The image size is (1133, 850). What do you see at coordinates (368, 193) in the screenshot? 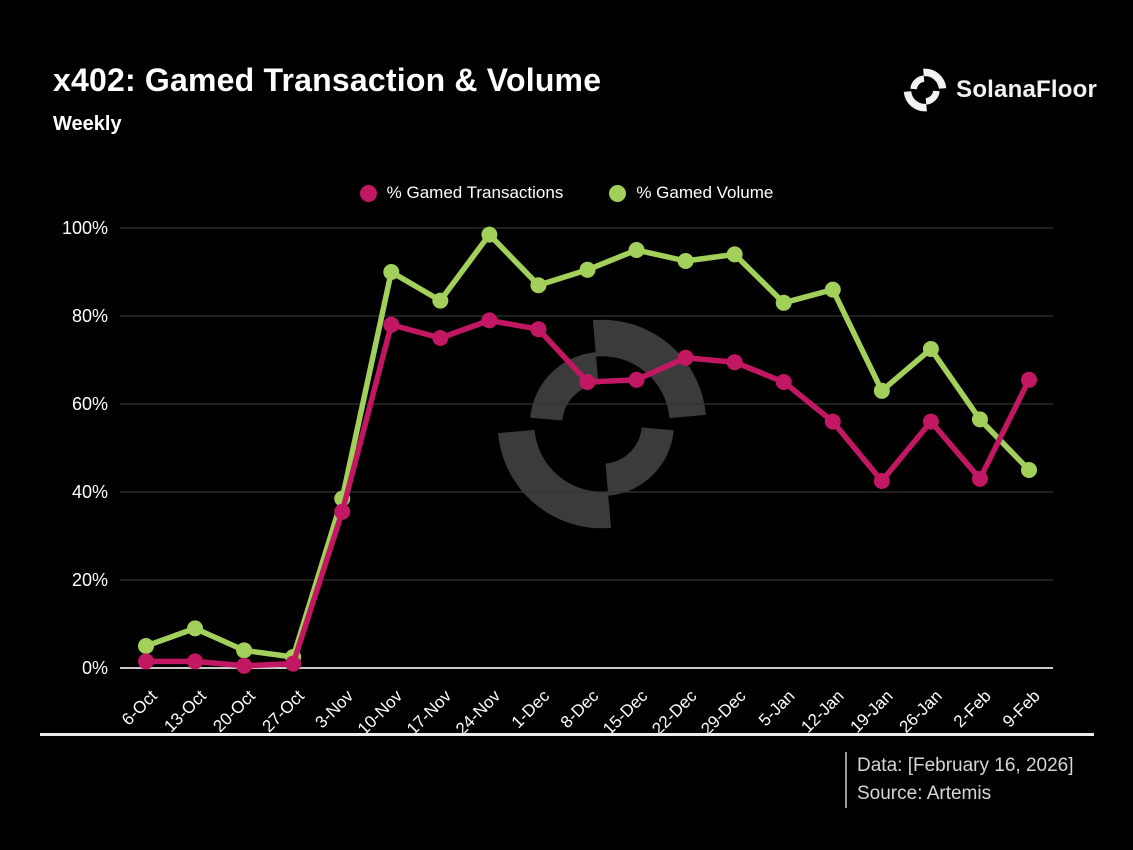
I see `legend-dot-transactions` at bounding box center [368, 193].